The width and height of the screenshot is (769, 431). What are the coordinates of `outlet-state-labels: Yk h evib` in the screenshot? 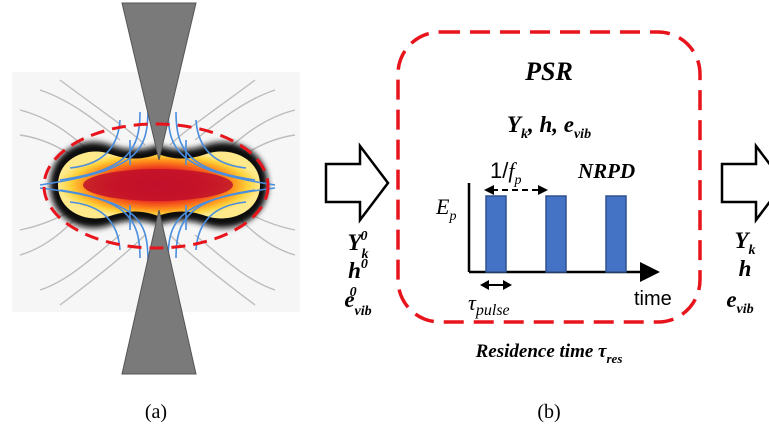 It's located at (740, 272).